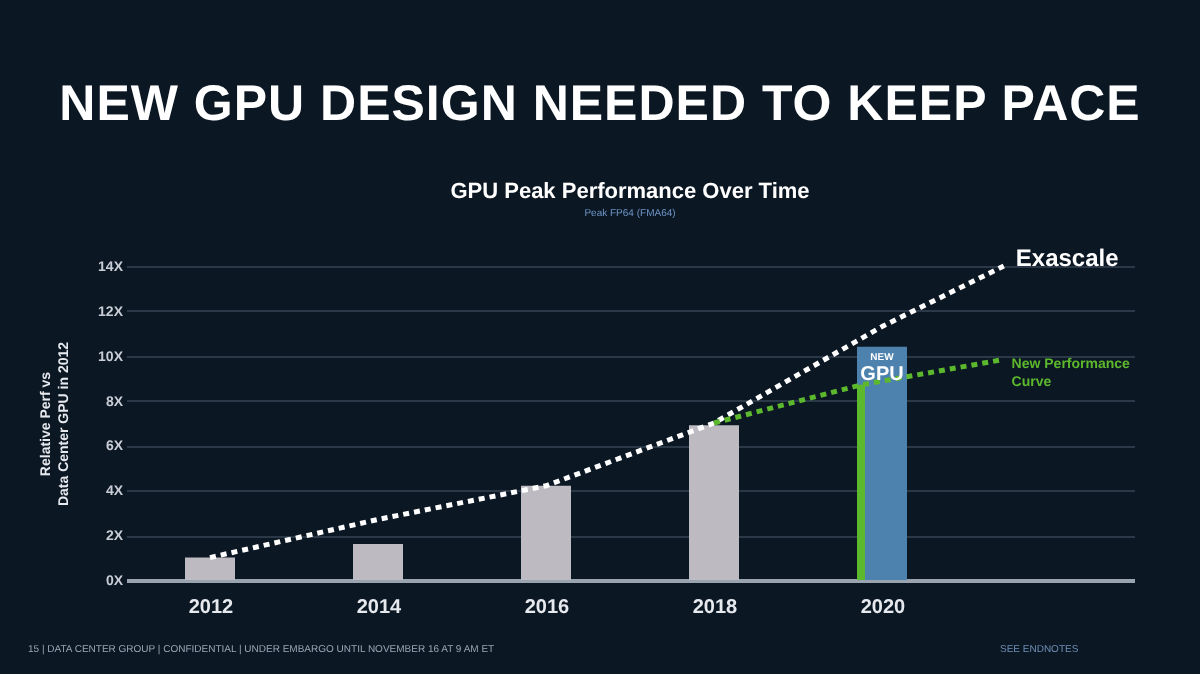 The height and width of the screenshot is (674, 1200). What do you see at coordinates (883, 608) in the screenshot?
I see `x-tick-label: 2020` at bounding box center [883, 608].